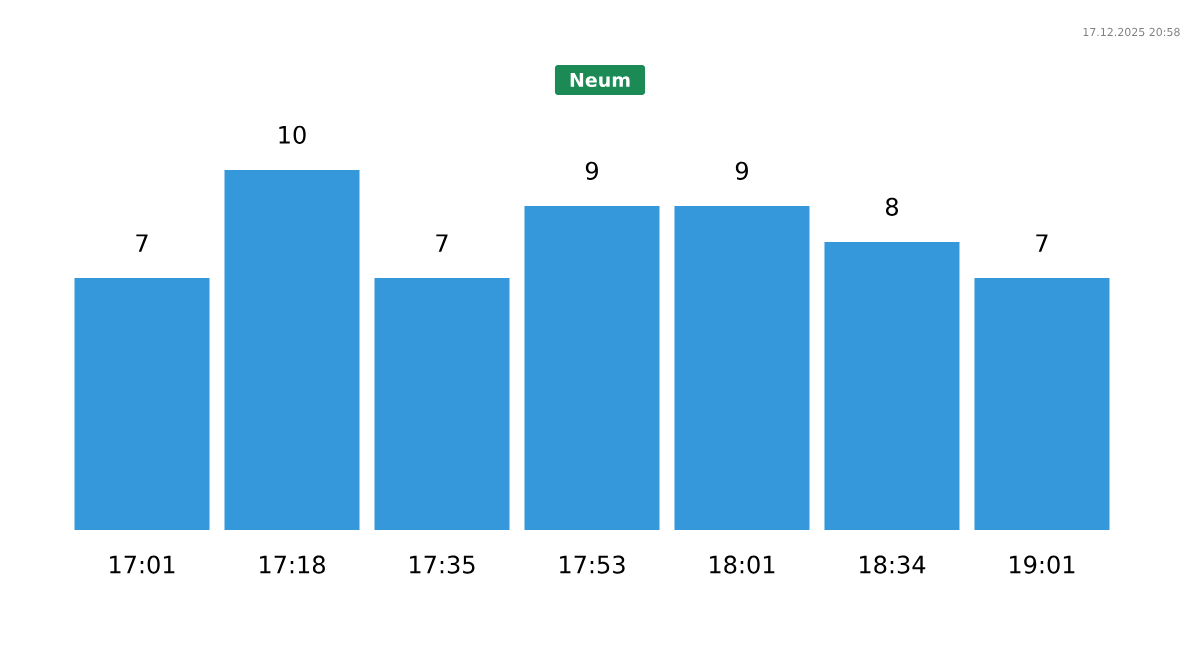 This screenshot has width=1200, height=651. What do you see at coordinates (292, 564) in the screenshot?
I see `x-tick-label: 17:18` at bounding box center [292, 564].